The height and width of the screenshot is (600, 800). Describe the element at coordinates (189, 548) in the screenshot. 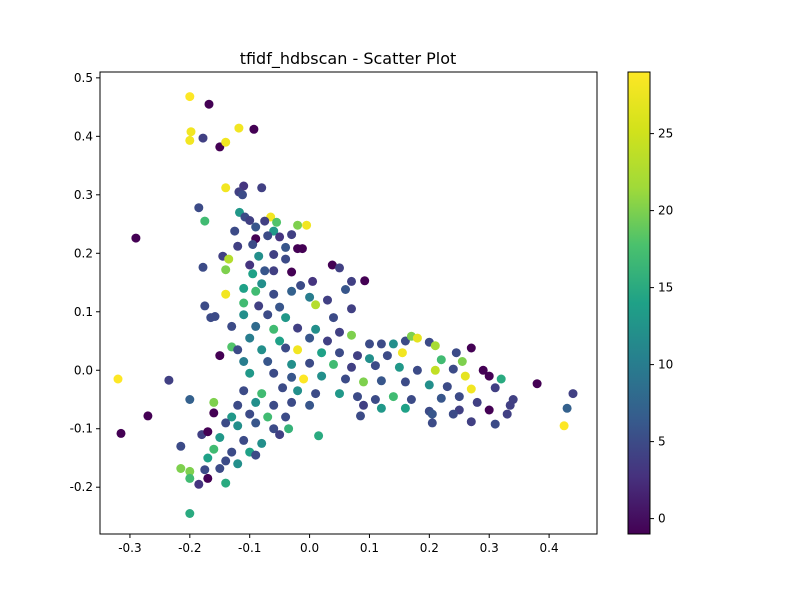

I see `x-tick-label: -0.2` at that location.